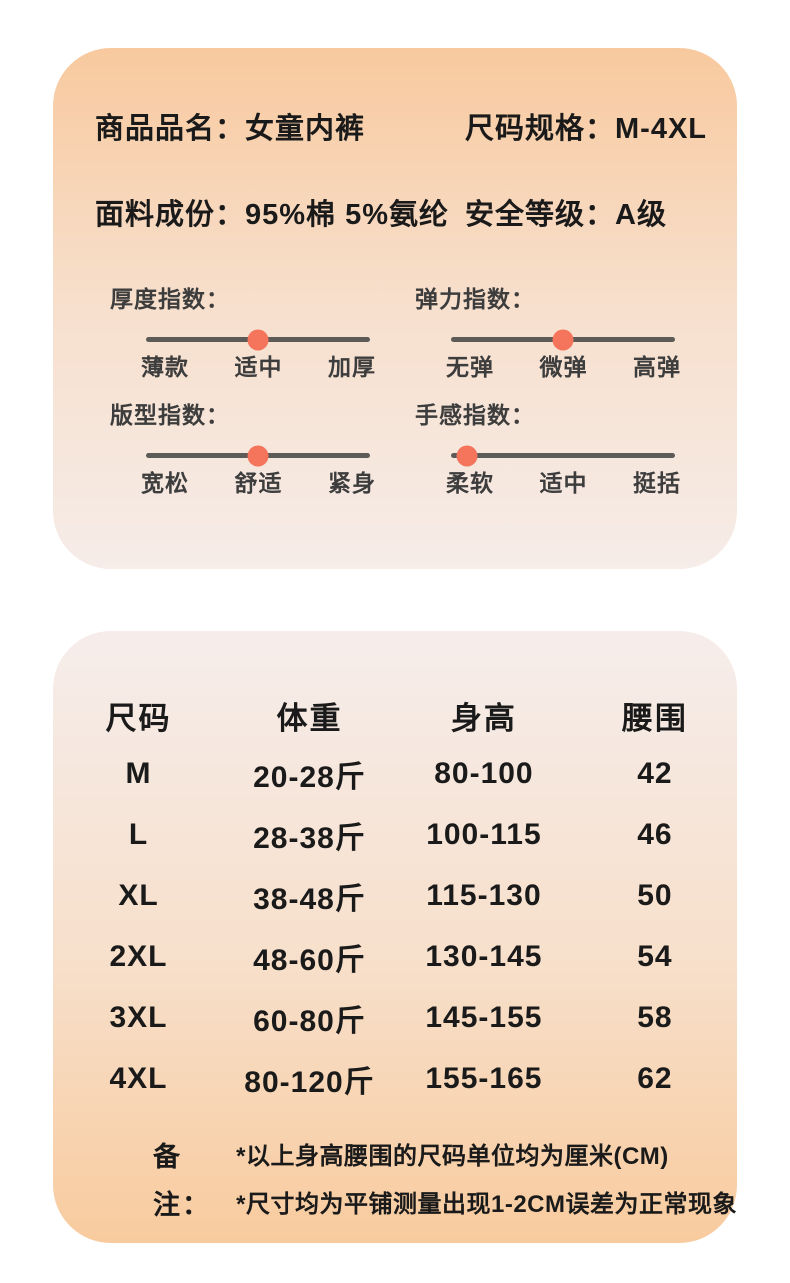  Describe the element at coordinates (484, 895) in the screenshot. I see `height-cell: 115-130` at that location.